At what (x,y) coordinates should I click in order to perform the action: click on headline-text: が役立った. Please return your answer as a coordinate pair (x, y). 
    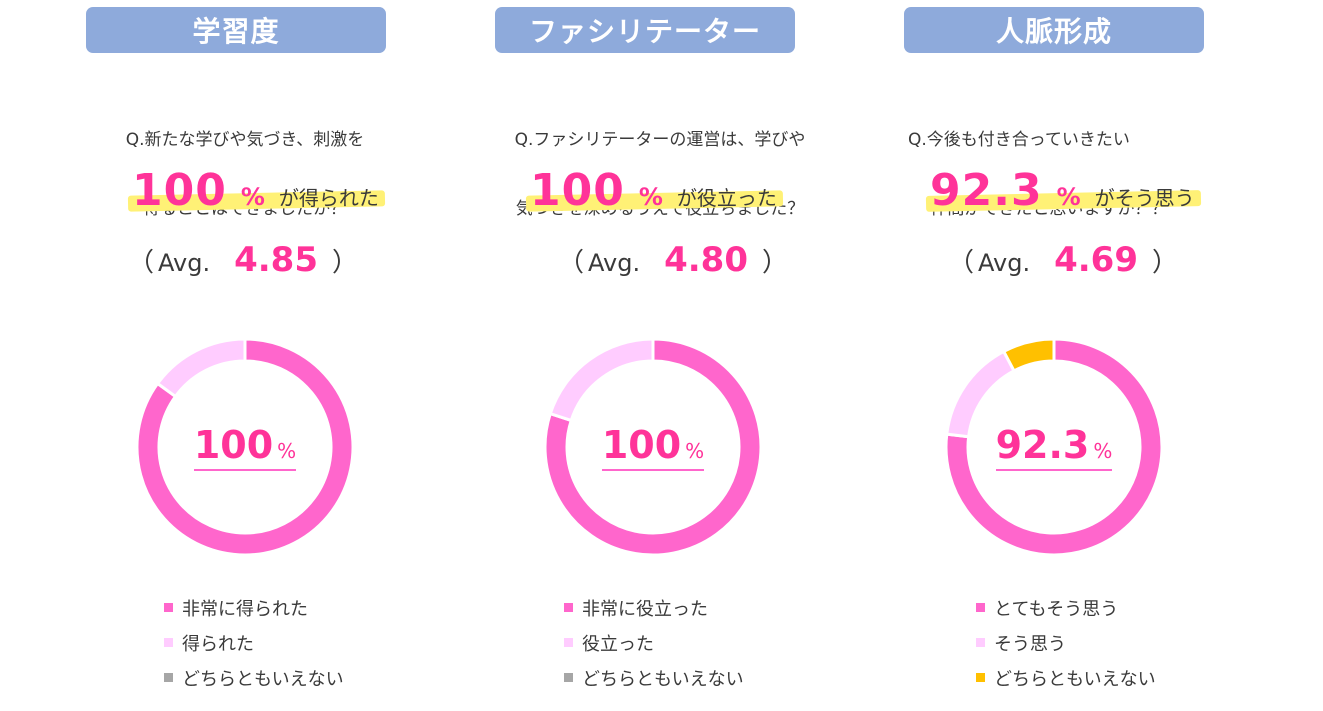
    Looking at the image, I should click on (726, 198).